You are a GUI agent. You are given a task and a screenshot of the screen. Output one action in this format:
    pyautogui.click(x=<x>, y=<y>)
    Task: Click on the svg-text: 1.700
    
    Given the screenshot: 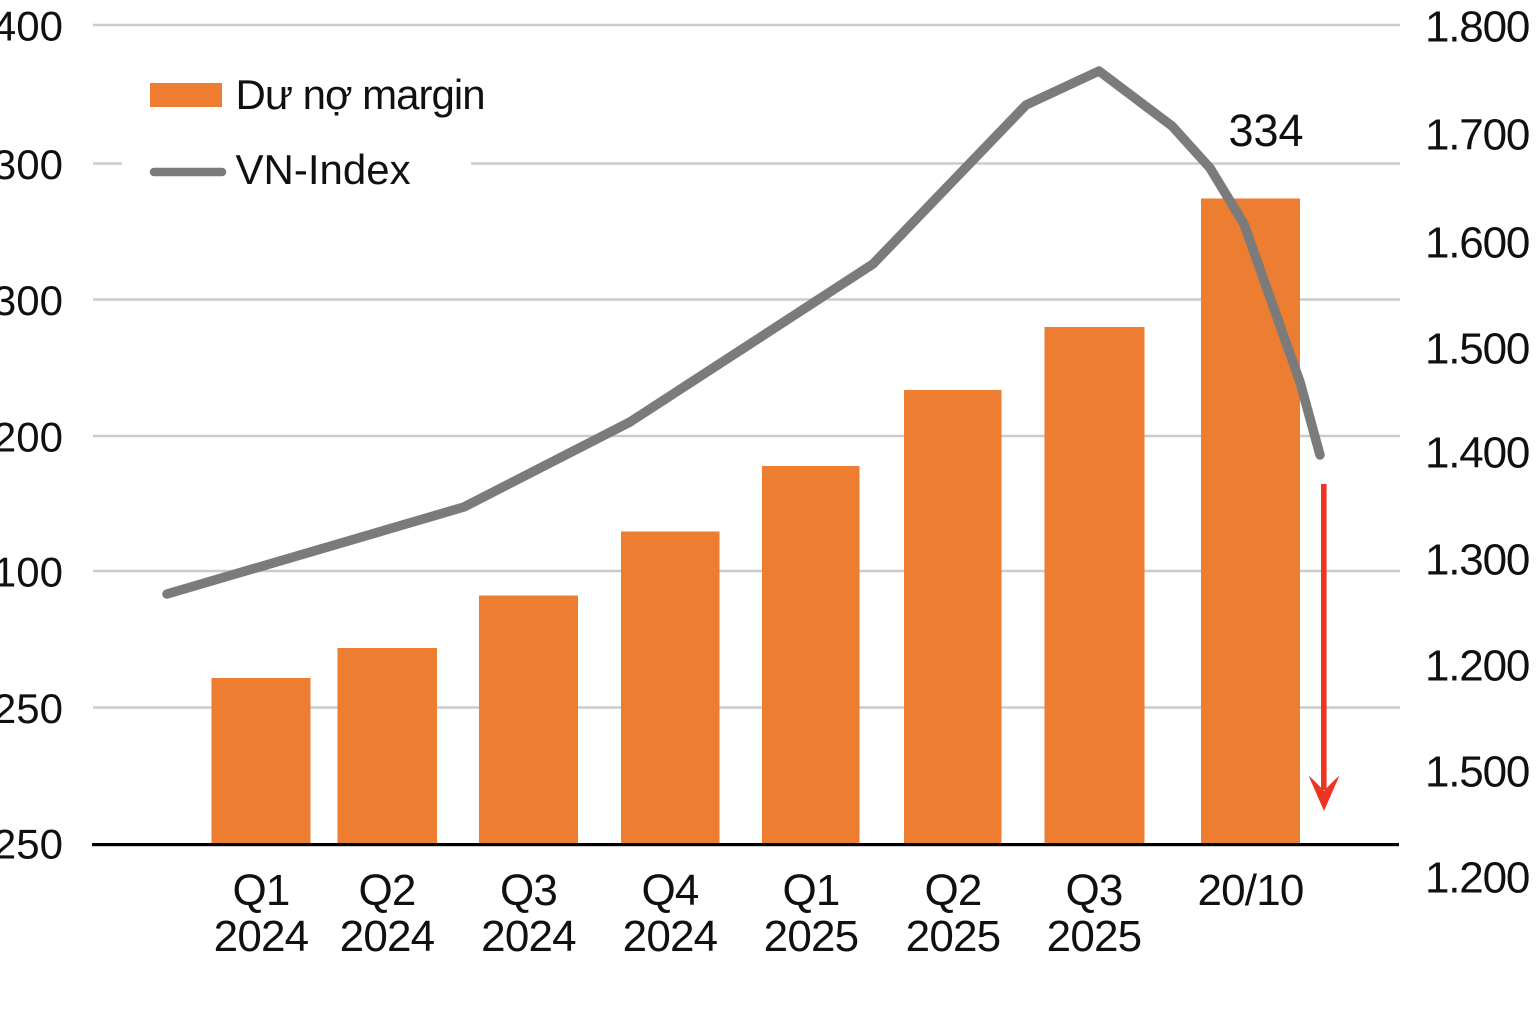 What is the action you would take?
    pyautogui.click(x=1477, y=135)
    